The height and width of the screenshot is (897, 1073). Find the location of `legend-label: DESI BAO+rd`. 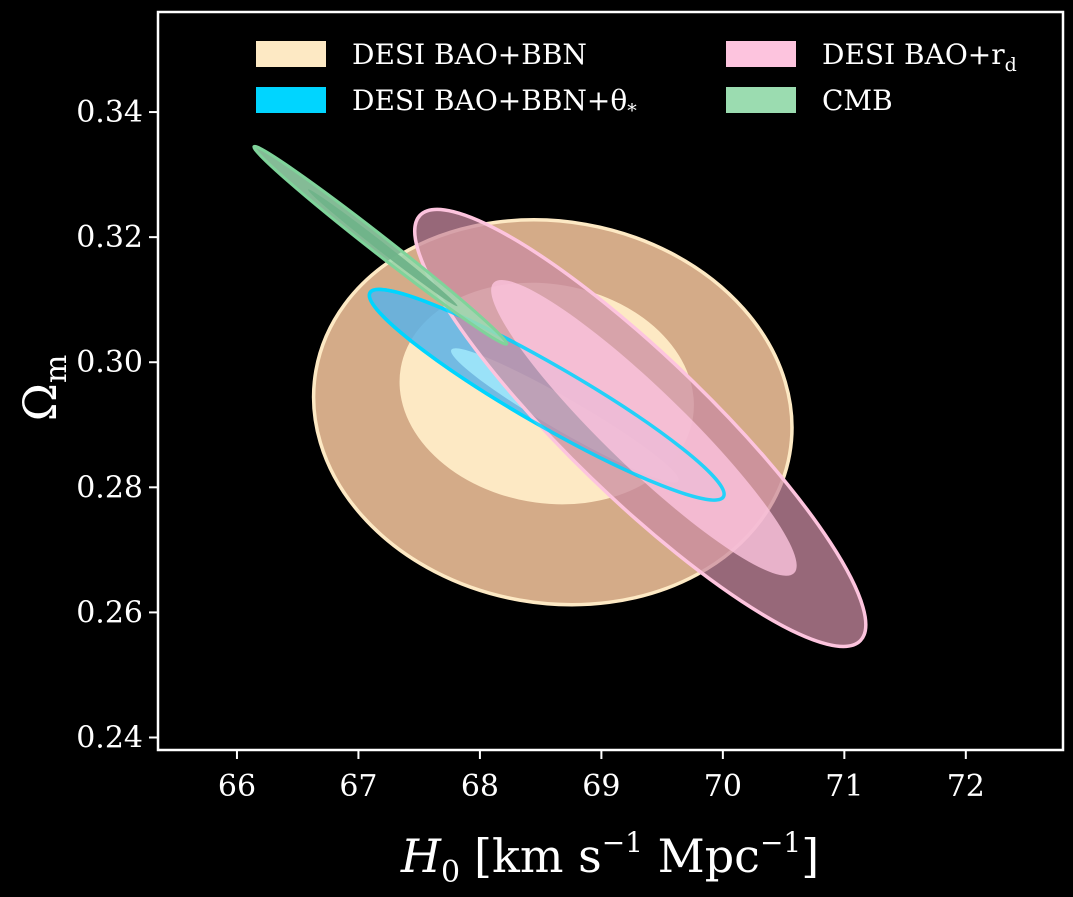

legend-label: DESI BAO+rd is located at coordinates (919, 57).